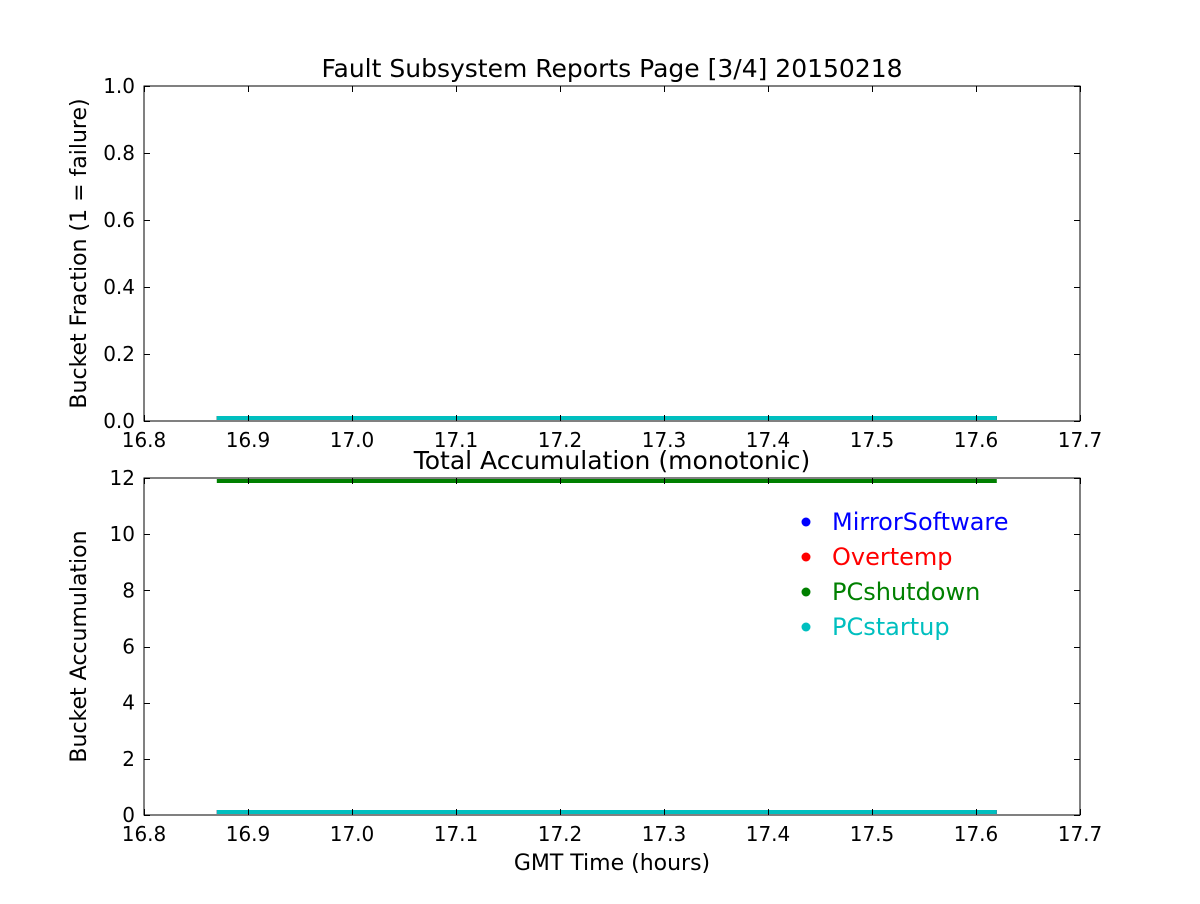  What do you see at coordinates (119, 153) in the screenshot?
I see `y-tick-label: 0.8` at bounding box center [119, 153].